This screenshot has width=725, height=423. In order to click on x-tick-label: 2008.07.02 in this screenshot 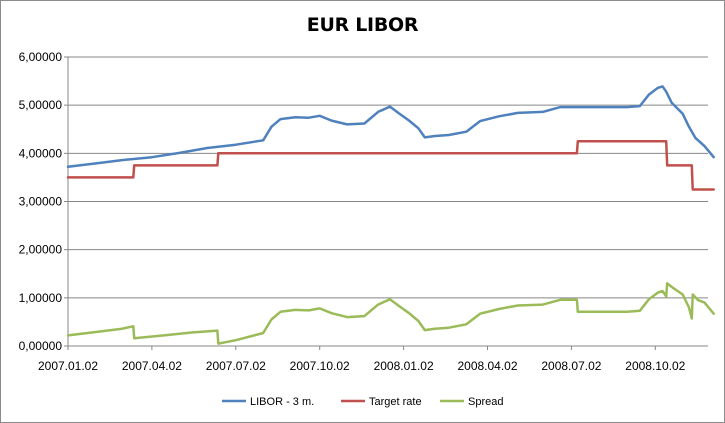, I will do `click(571, 366)`.